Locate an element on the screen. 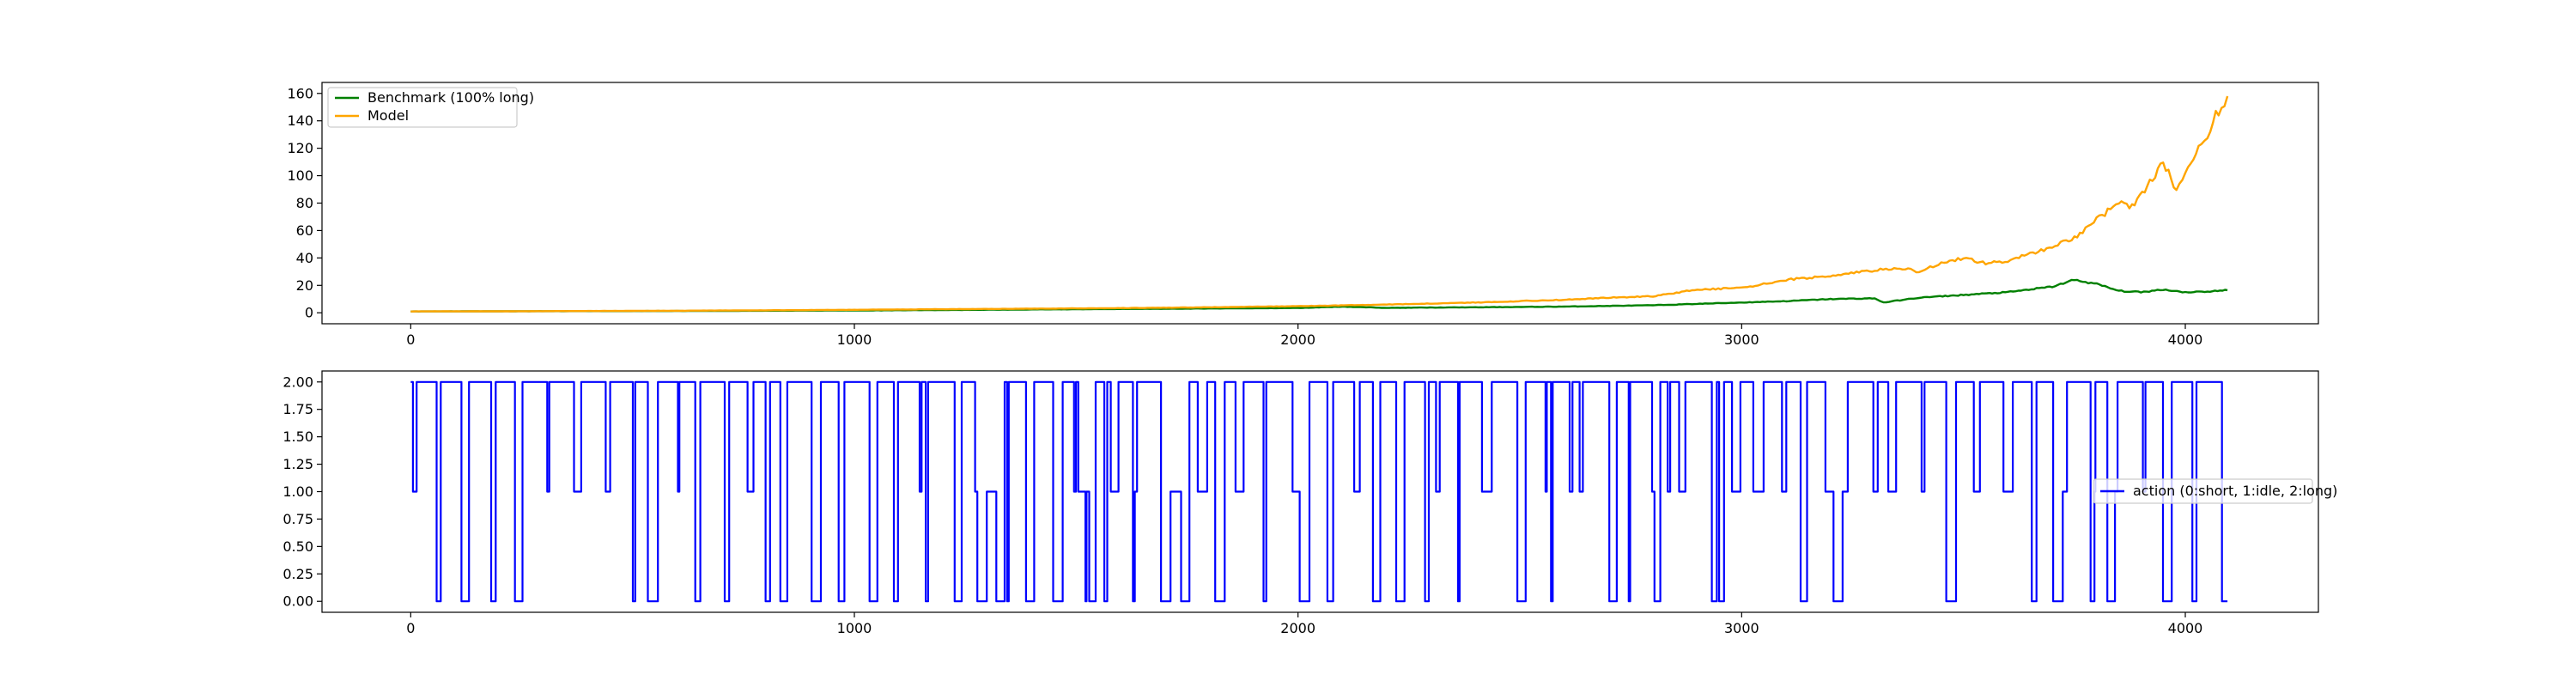 The image size is (2576, 687). y-tick-label: 1.75 is located at coordinates (298, 409).